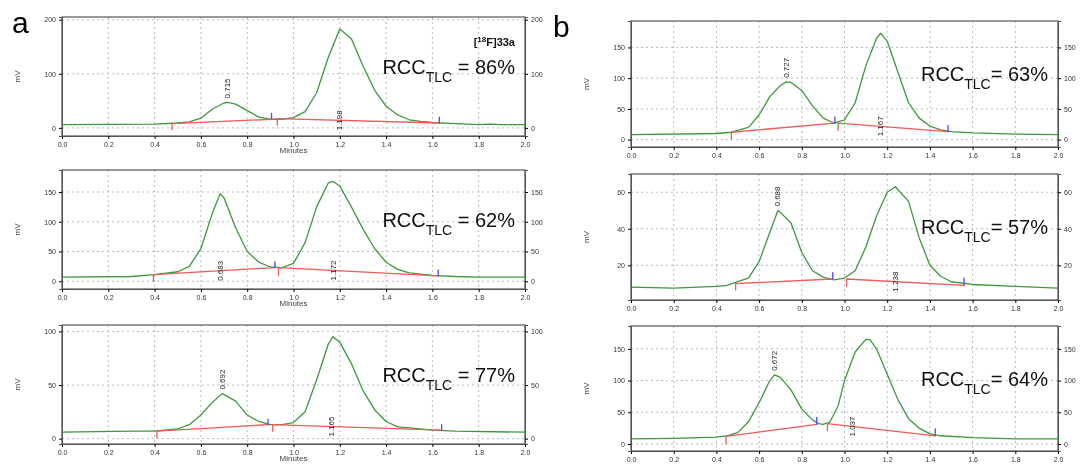 Image resolution: width=1080 pixels, height=464 pixels. What do you see at coordinates (20, 22) in the screenshot?
I see `chart-title: a` at bounding box center [20, 22].